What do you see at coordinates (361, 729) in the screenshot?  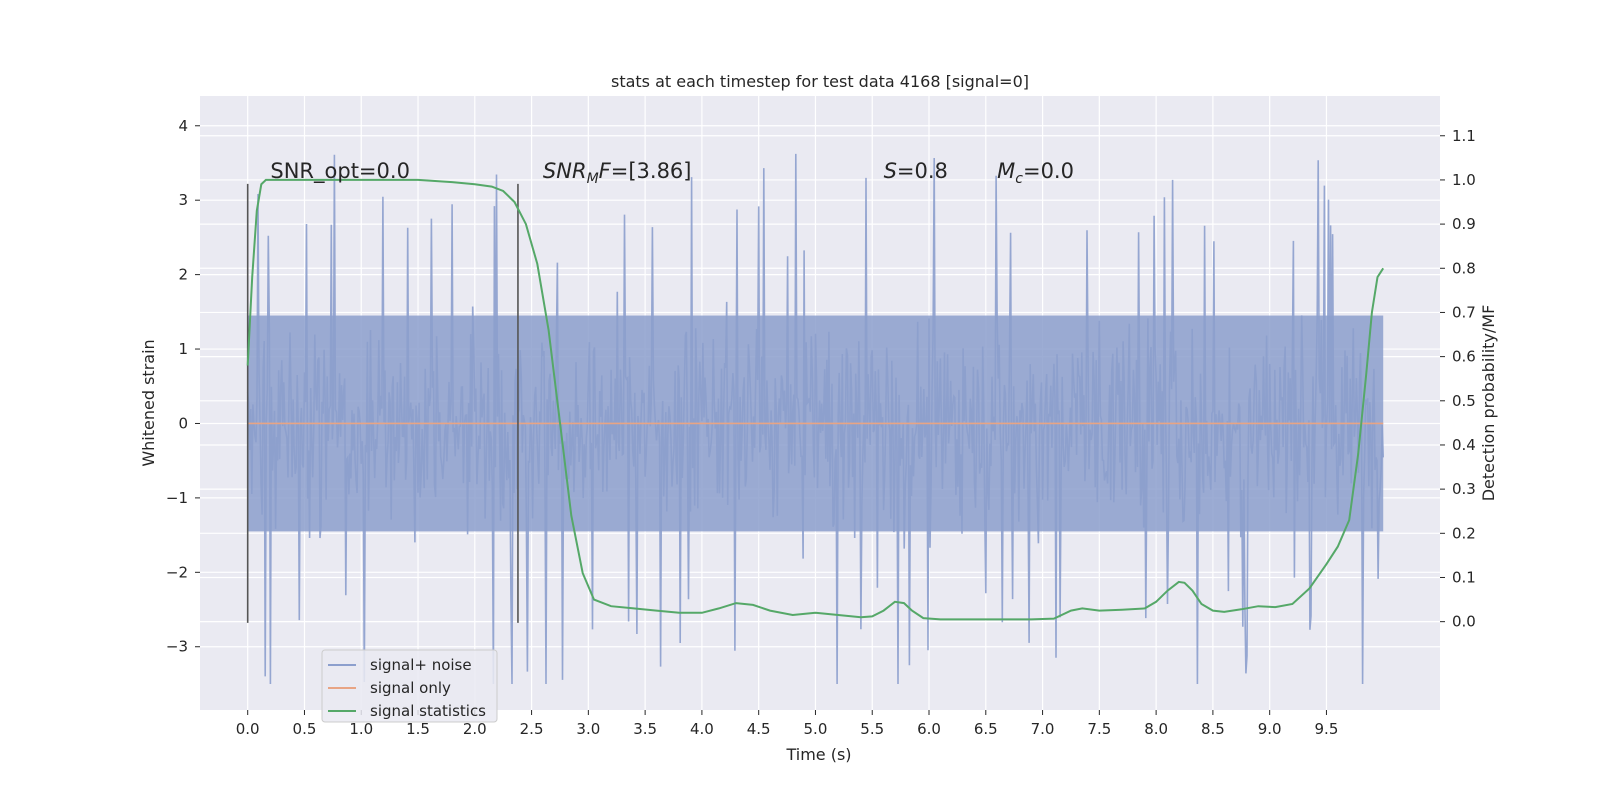 I see `x-tick-label: 1.0` at bounding box center [361, 729].